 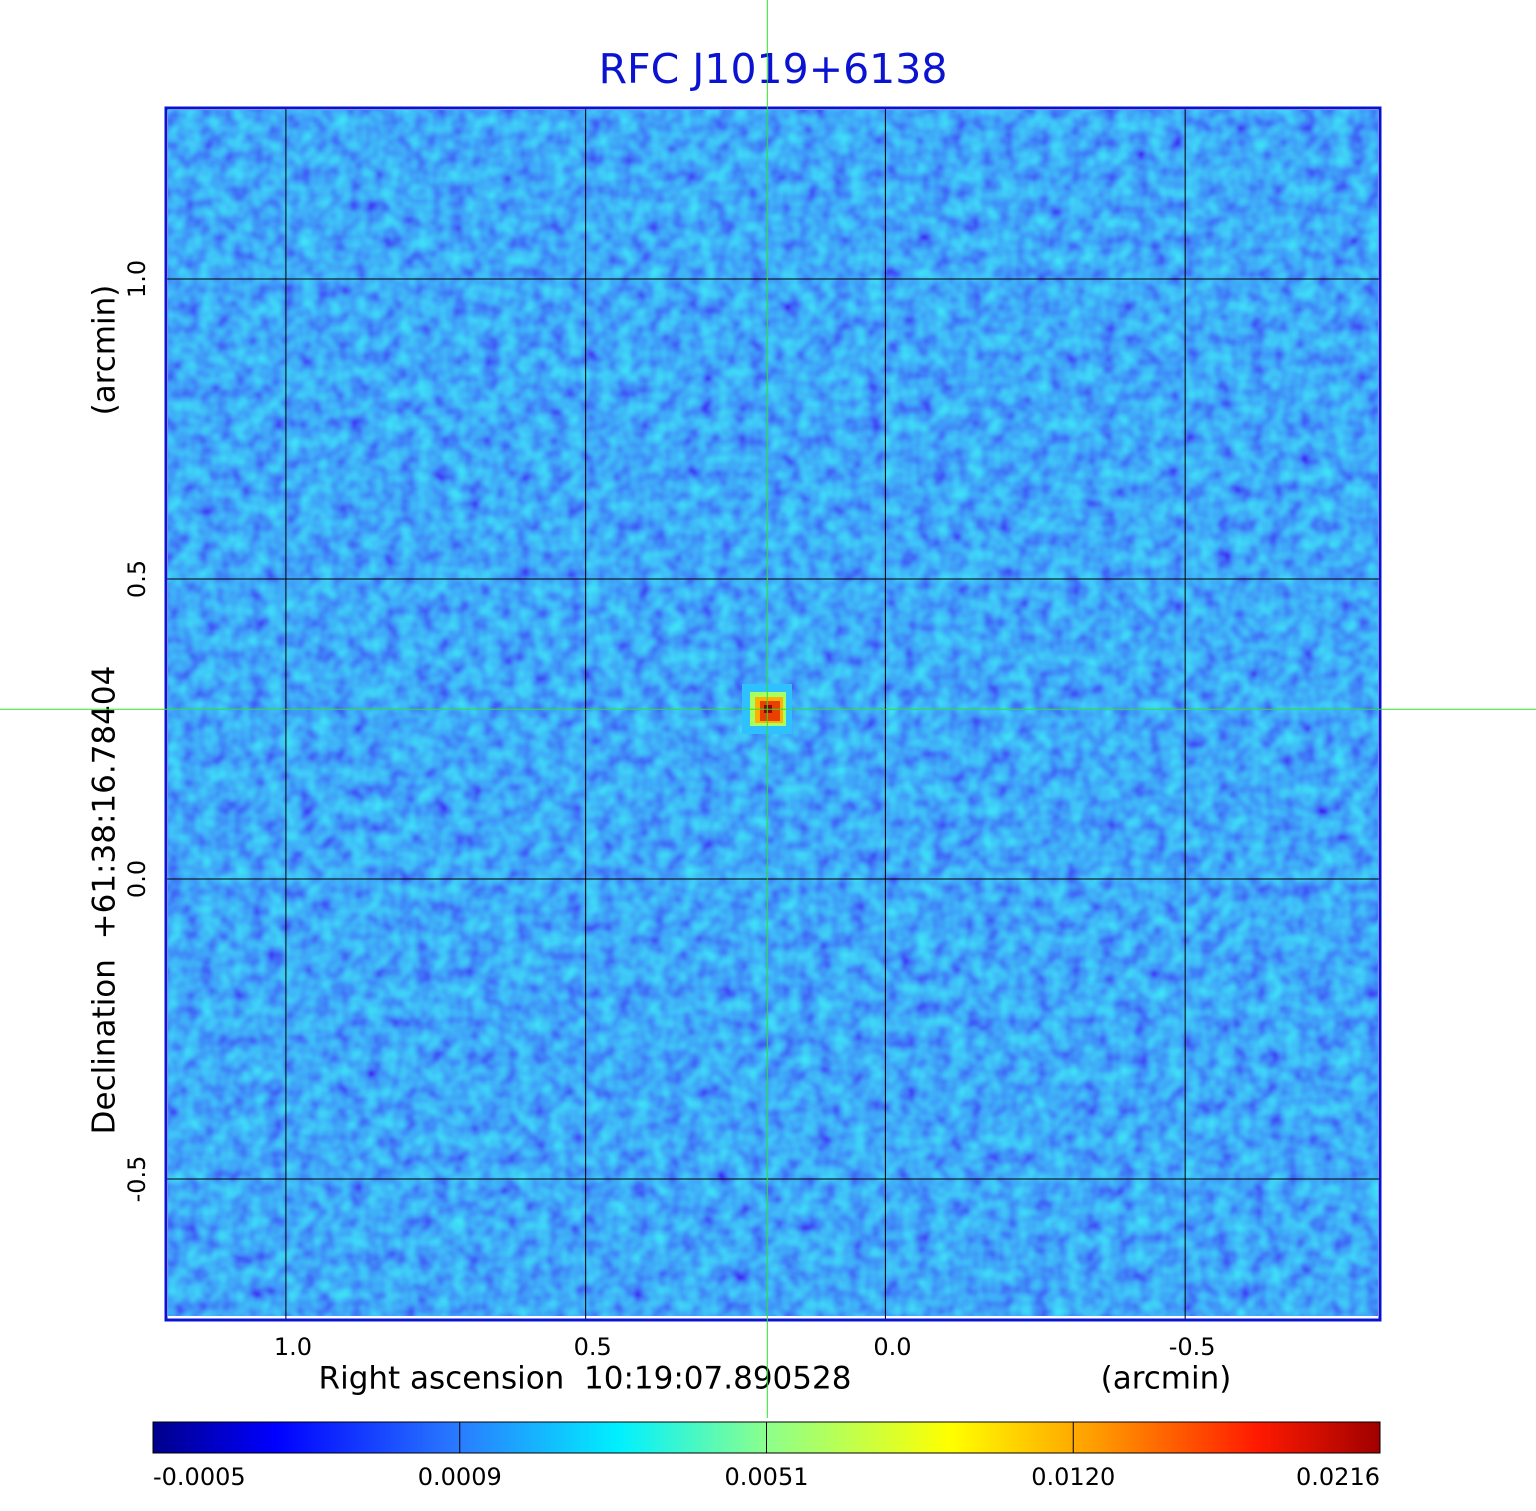 What do you see at coordinates (293, 1347) in the screenshot?
I see `x-tick-label: 1.0` at bounding box center [293, 1347].